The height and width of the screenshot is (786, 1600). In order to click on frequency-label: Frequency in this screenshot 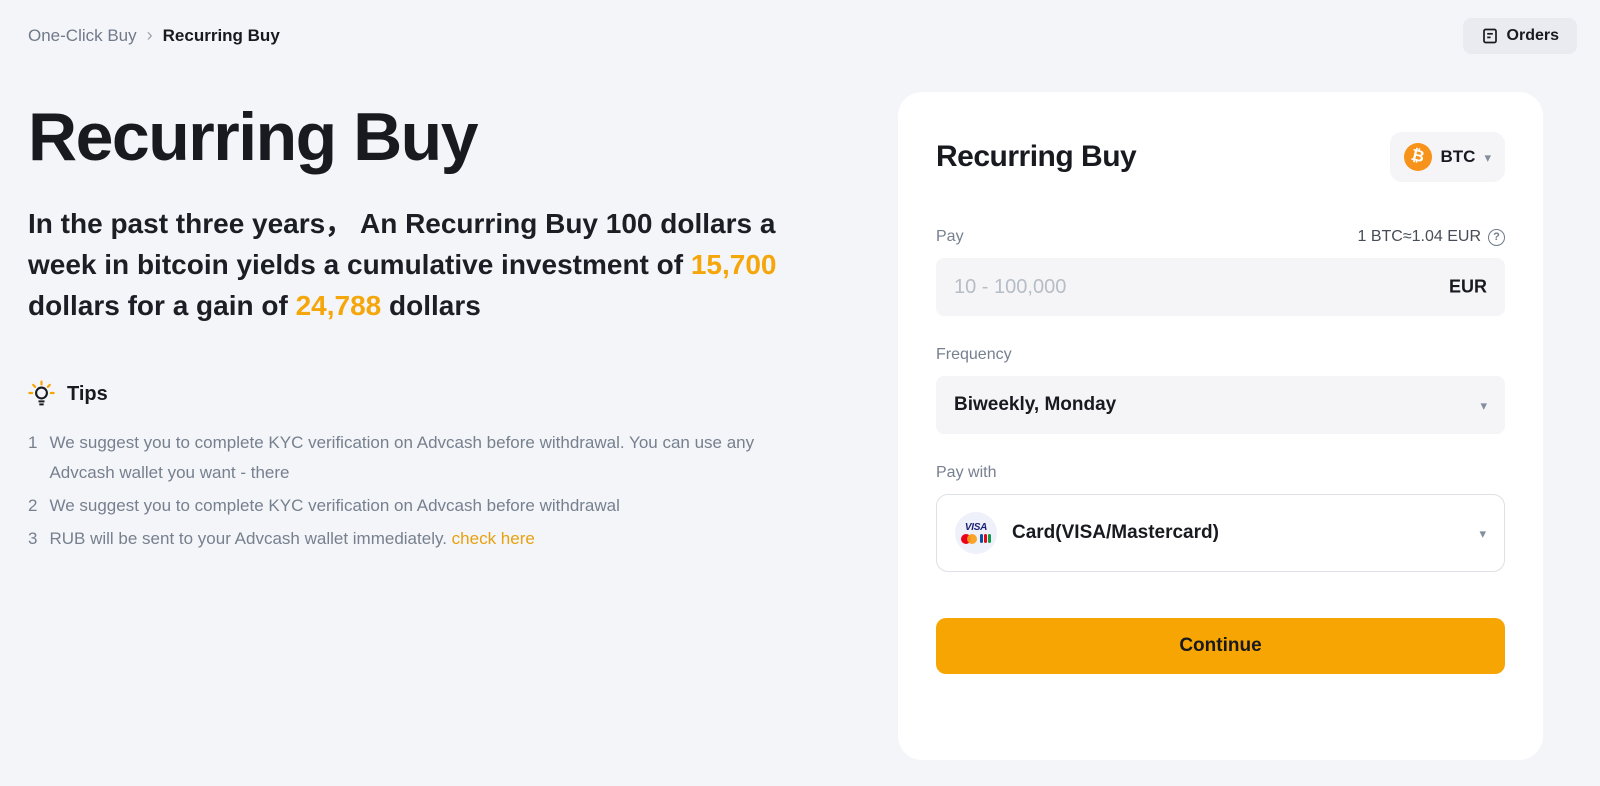, I will do `click(974, 354)`.